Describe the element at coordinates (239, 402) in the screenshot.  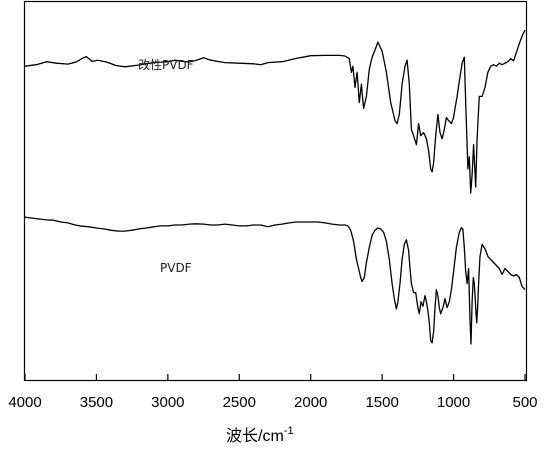
I see `x-tick-label-2500: 2500` at that location.